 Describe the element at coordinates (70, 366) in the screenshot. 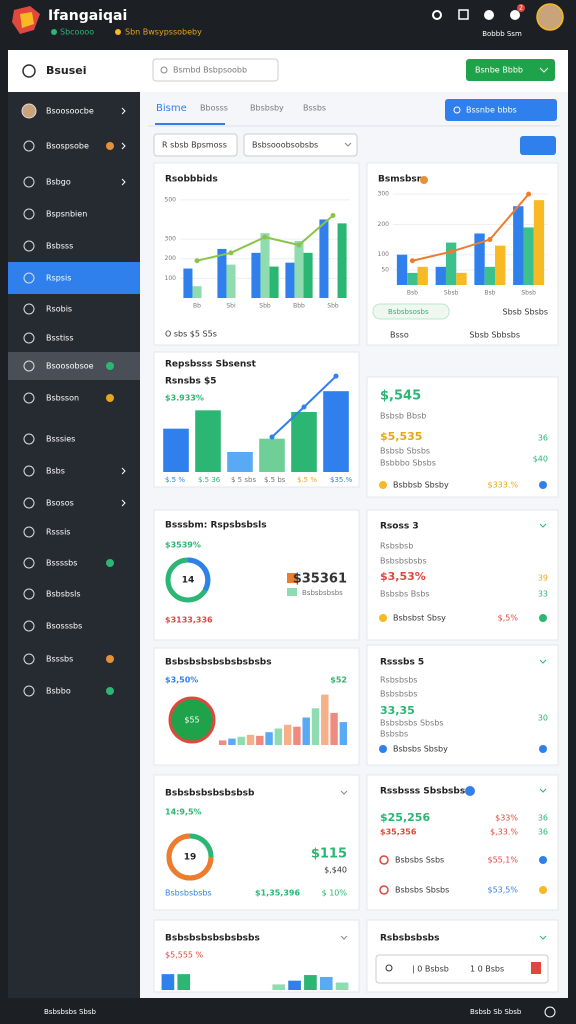

I see `nav-item: Bsoosobsoe` at that location.